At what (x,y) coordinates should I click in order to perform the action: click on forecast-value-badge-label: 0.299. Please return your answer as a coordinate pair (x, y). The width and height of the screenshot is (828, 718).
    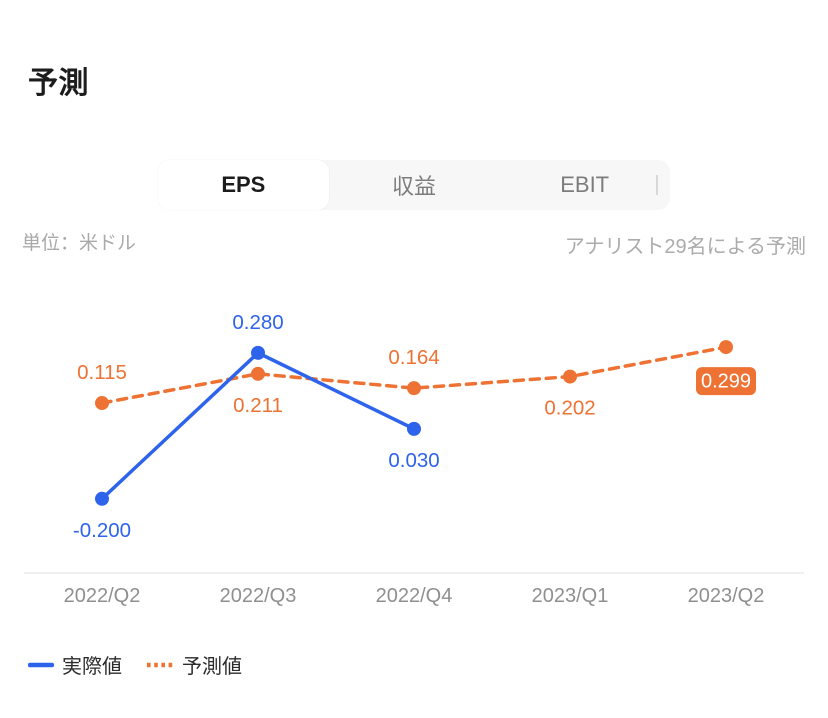
    Looking at the image, I should click on (726, 382).